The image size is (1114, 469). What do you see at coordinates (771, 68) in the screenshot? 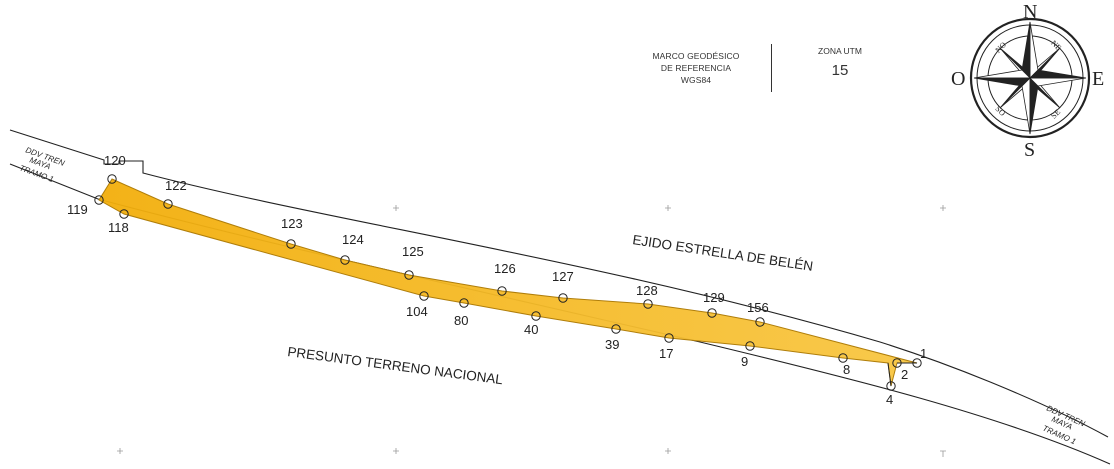
I see `header-divider` at bounding box center [771, 68].